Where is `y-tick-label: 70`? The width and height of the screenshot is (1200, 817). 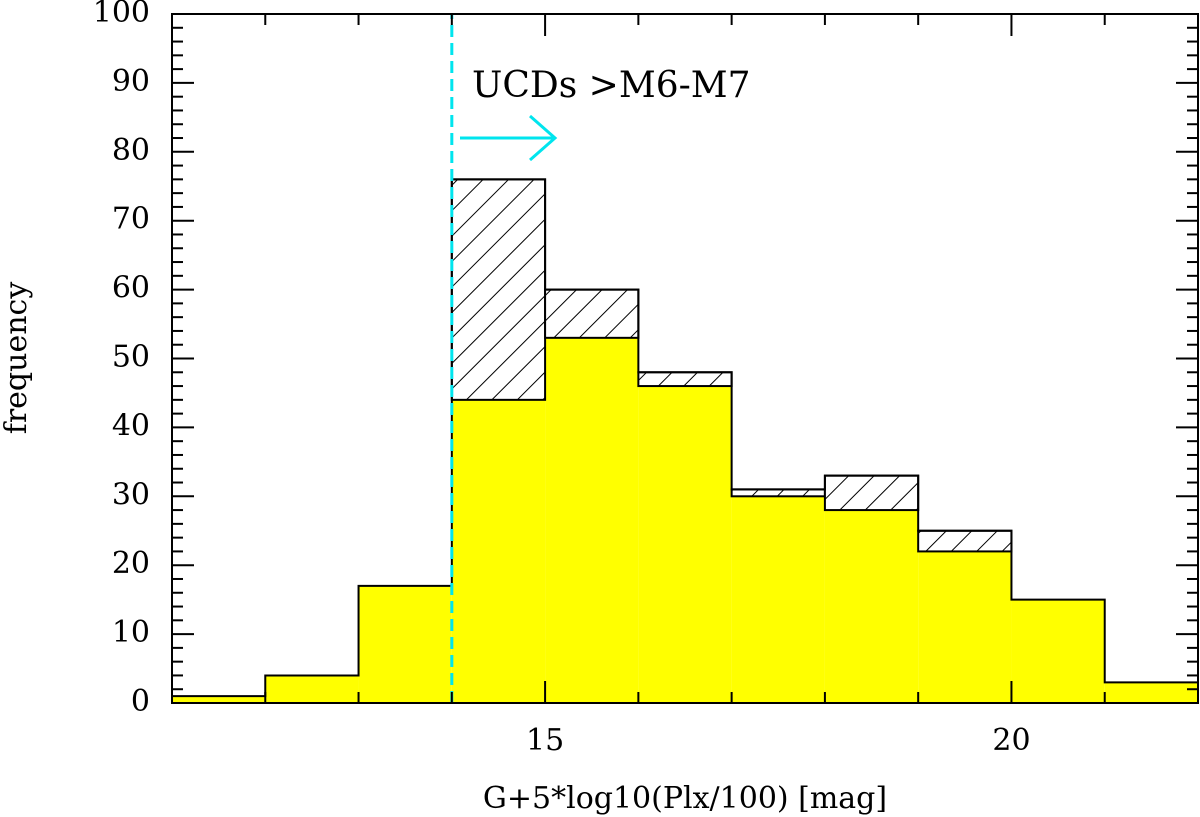
y-tick-label: 70 is located at coordinates (131, 219).